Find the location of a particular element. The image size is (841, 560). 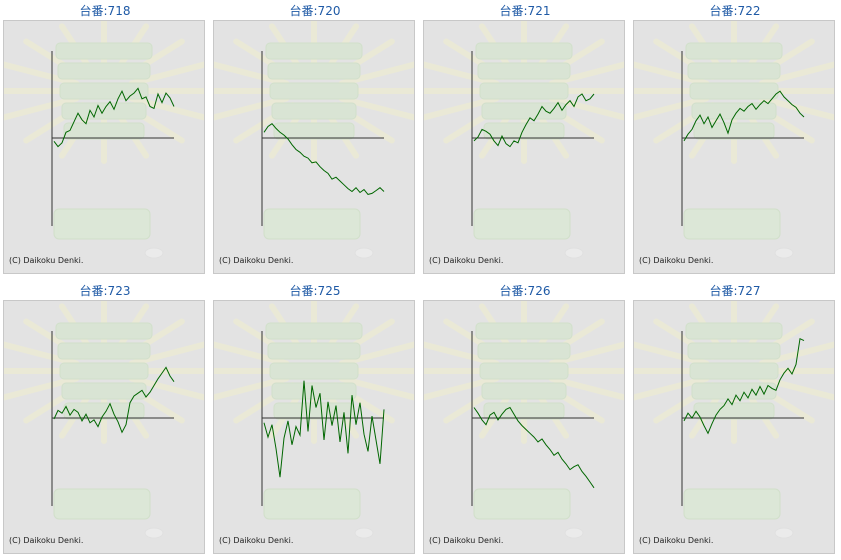

chart-title: 台番:726 is located at coordinates (525, 291).